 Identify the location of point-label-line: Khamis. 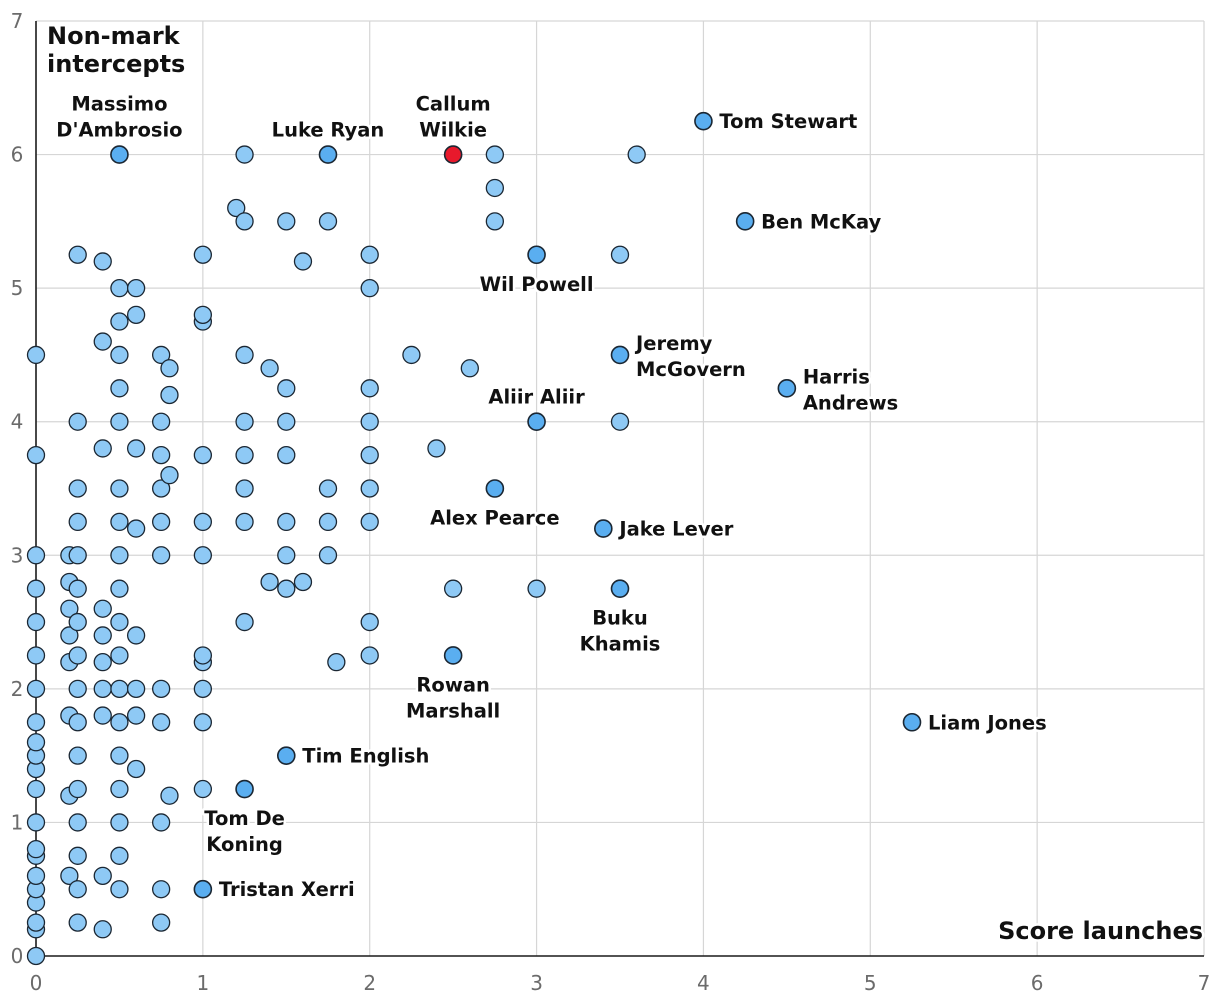
(620, 644).